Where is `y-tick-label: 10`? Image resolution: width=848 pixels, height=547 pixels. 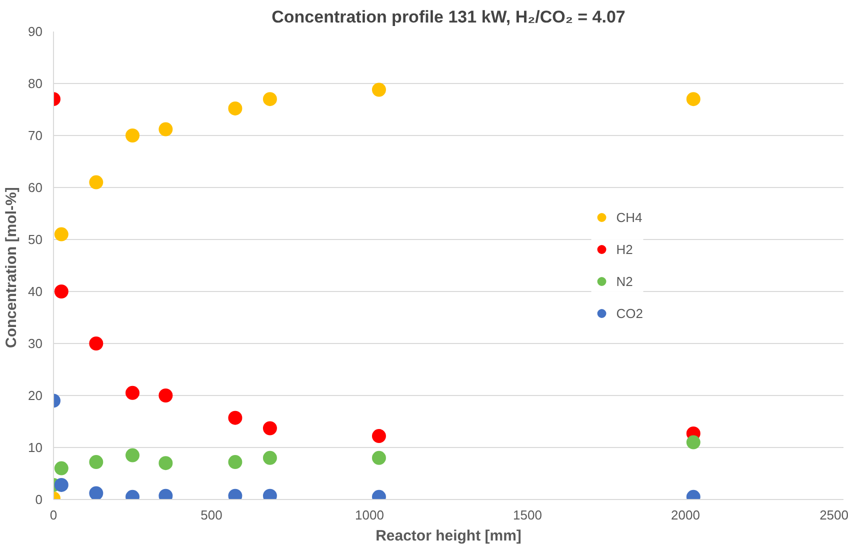 y-tick-label: 10 is located at coordinates (35, 447).